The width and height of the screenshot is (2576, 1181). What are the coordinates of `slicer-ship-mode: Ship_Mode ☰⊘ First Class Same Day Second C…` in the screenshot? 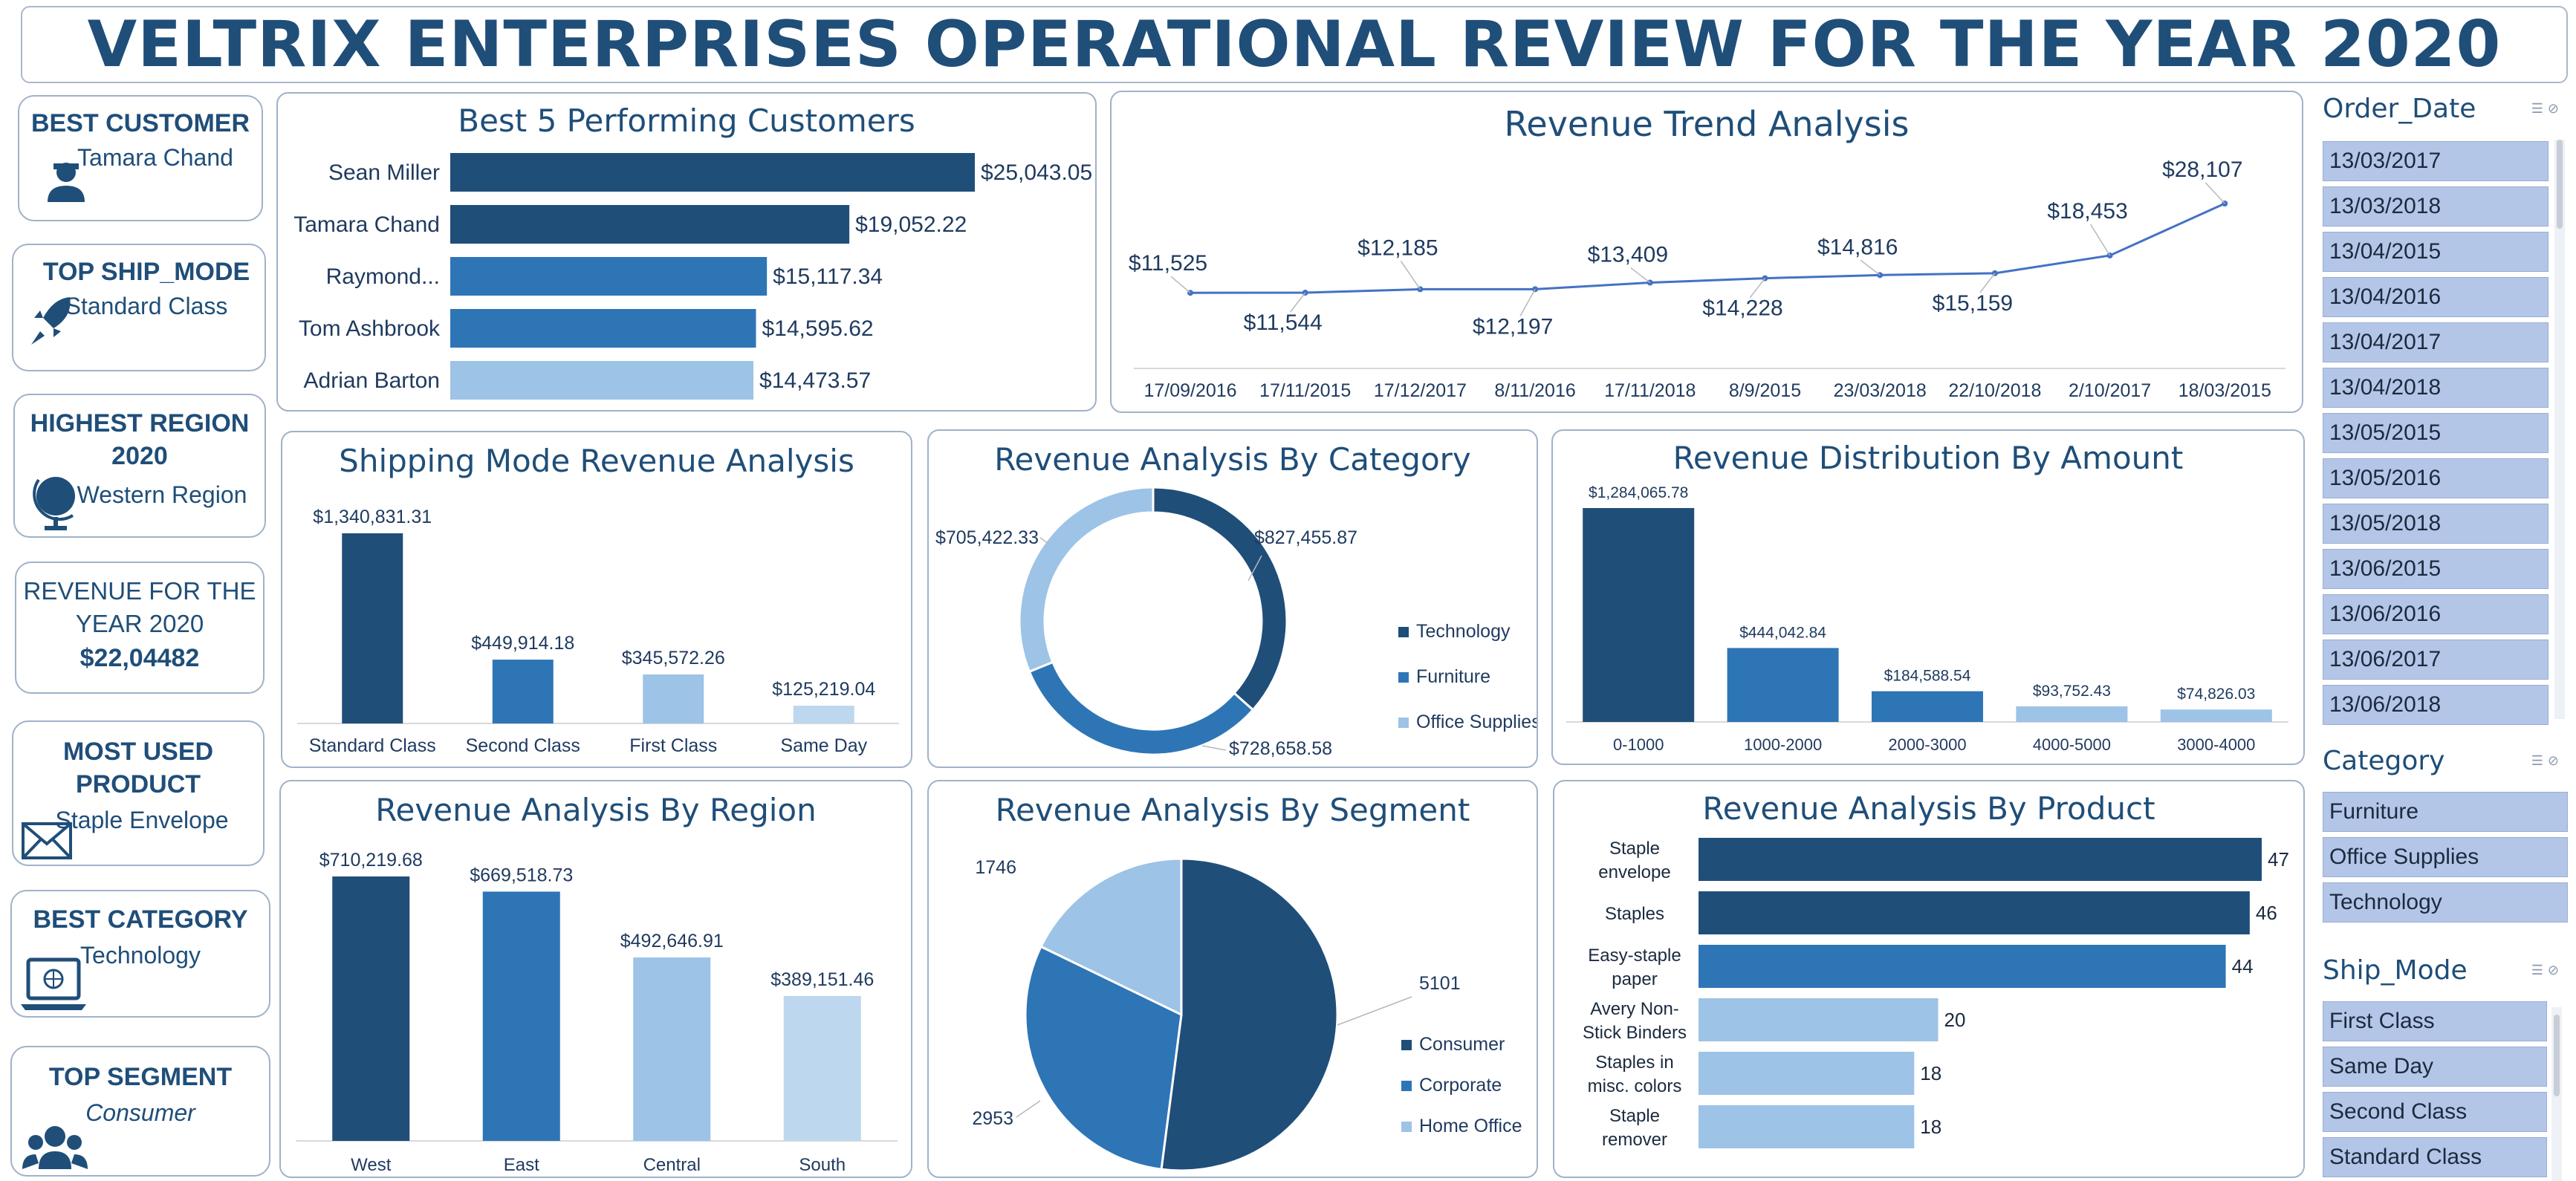 It's located at (2445, 1068).